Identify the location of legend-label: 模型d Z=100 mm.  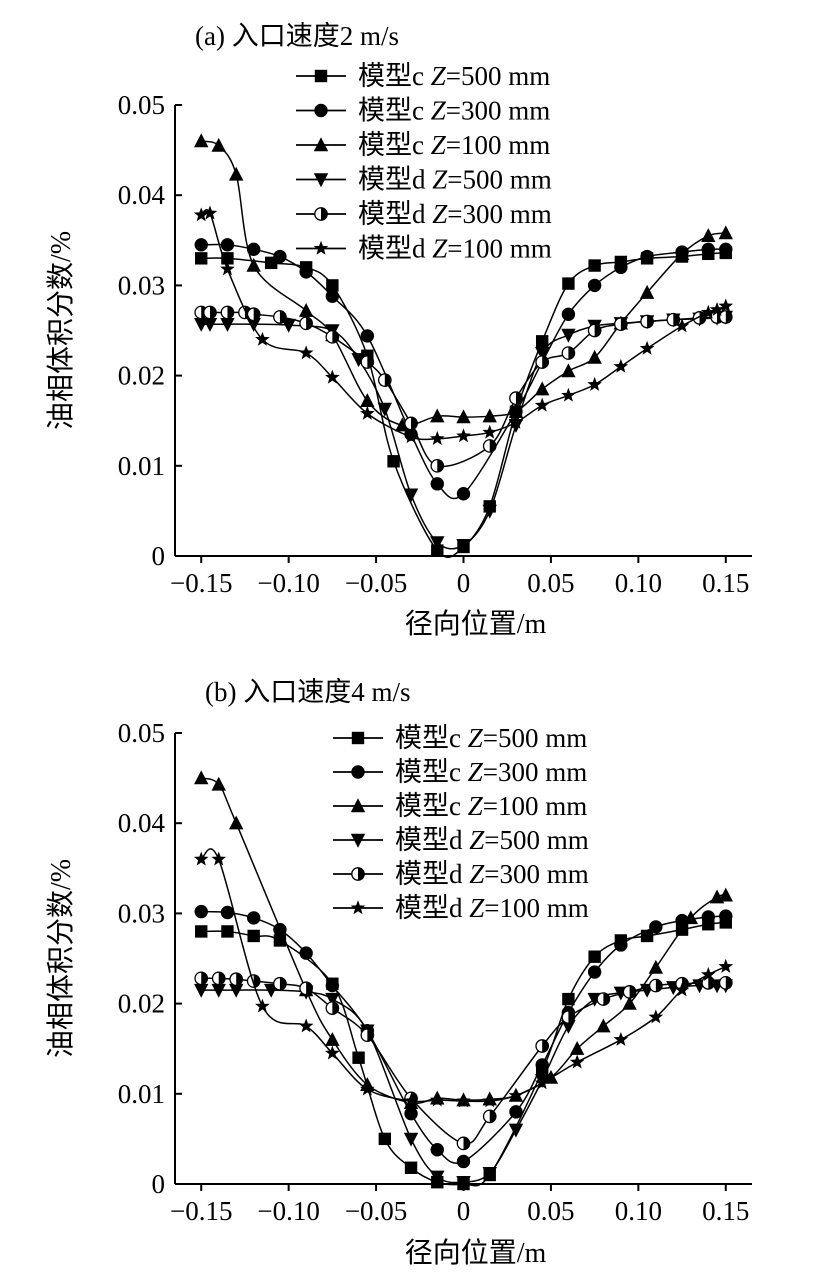
(492, 908).